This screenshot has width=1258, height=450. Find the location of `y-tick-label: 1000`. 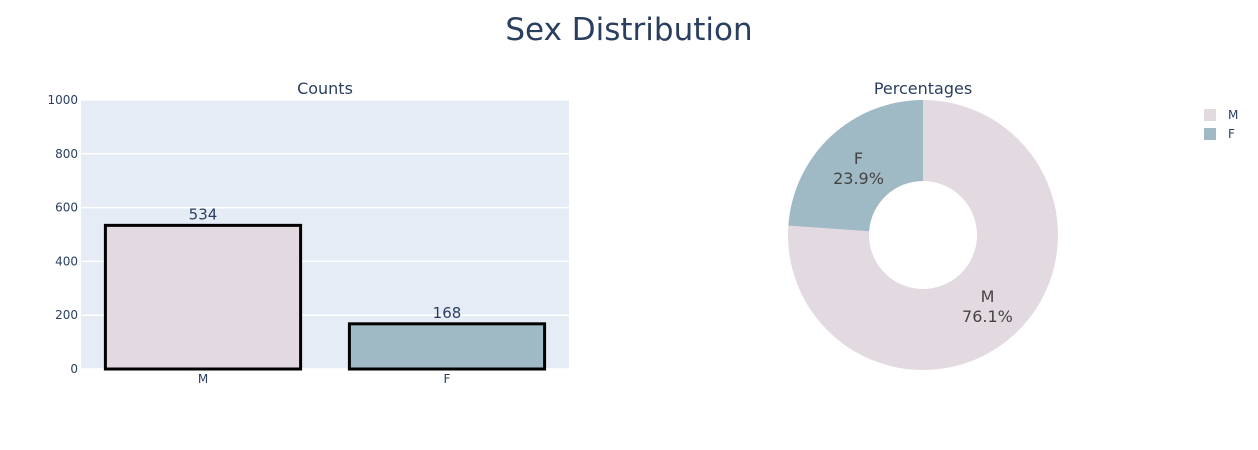

y-tick-label: 1000 is located at coordinates (62, 100).